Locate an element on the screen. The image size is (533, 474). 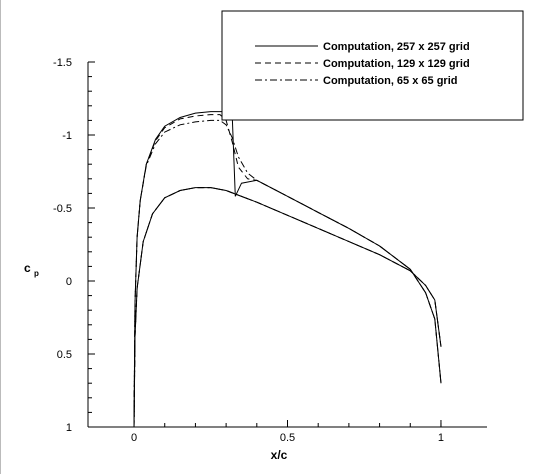
y-tick-label: -0.5 is located at coordinates (62, 209).